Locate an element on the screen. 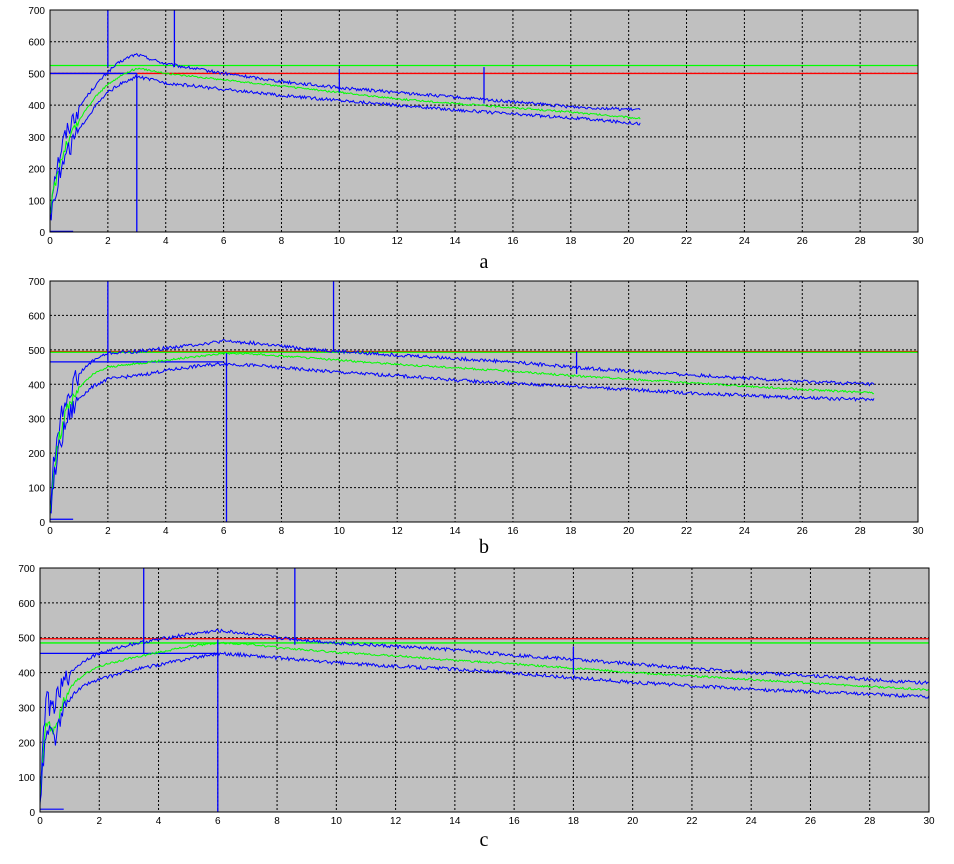  panel-label: a is located at coordinates (484, 262).